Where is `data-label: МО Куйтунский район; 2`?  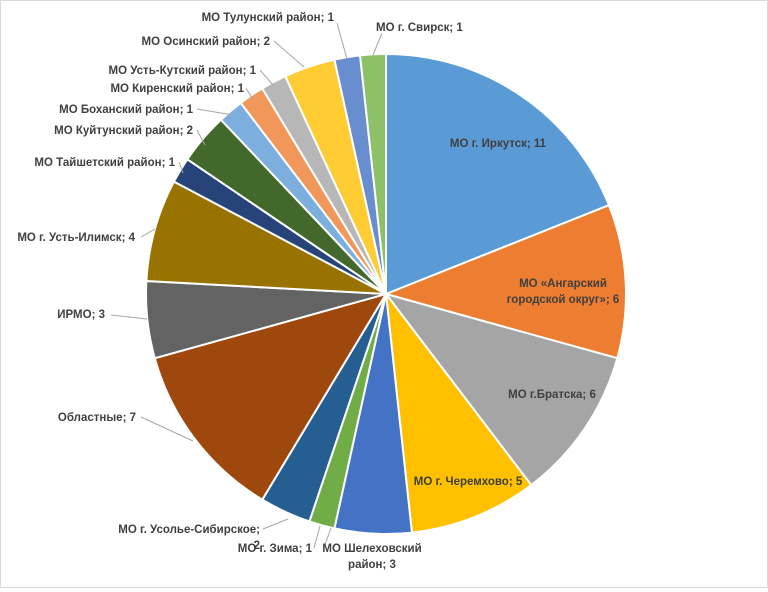
data-label: МО Куйтунский район; 2 is located at coordinates (123, 131).